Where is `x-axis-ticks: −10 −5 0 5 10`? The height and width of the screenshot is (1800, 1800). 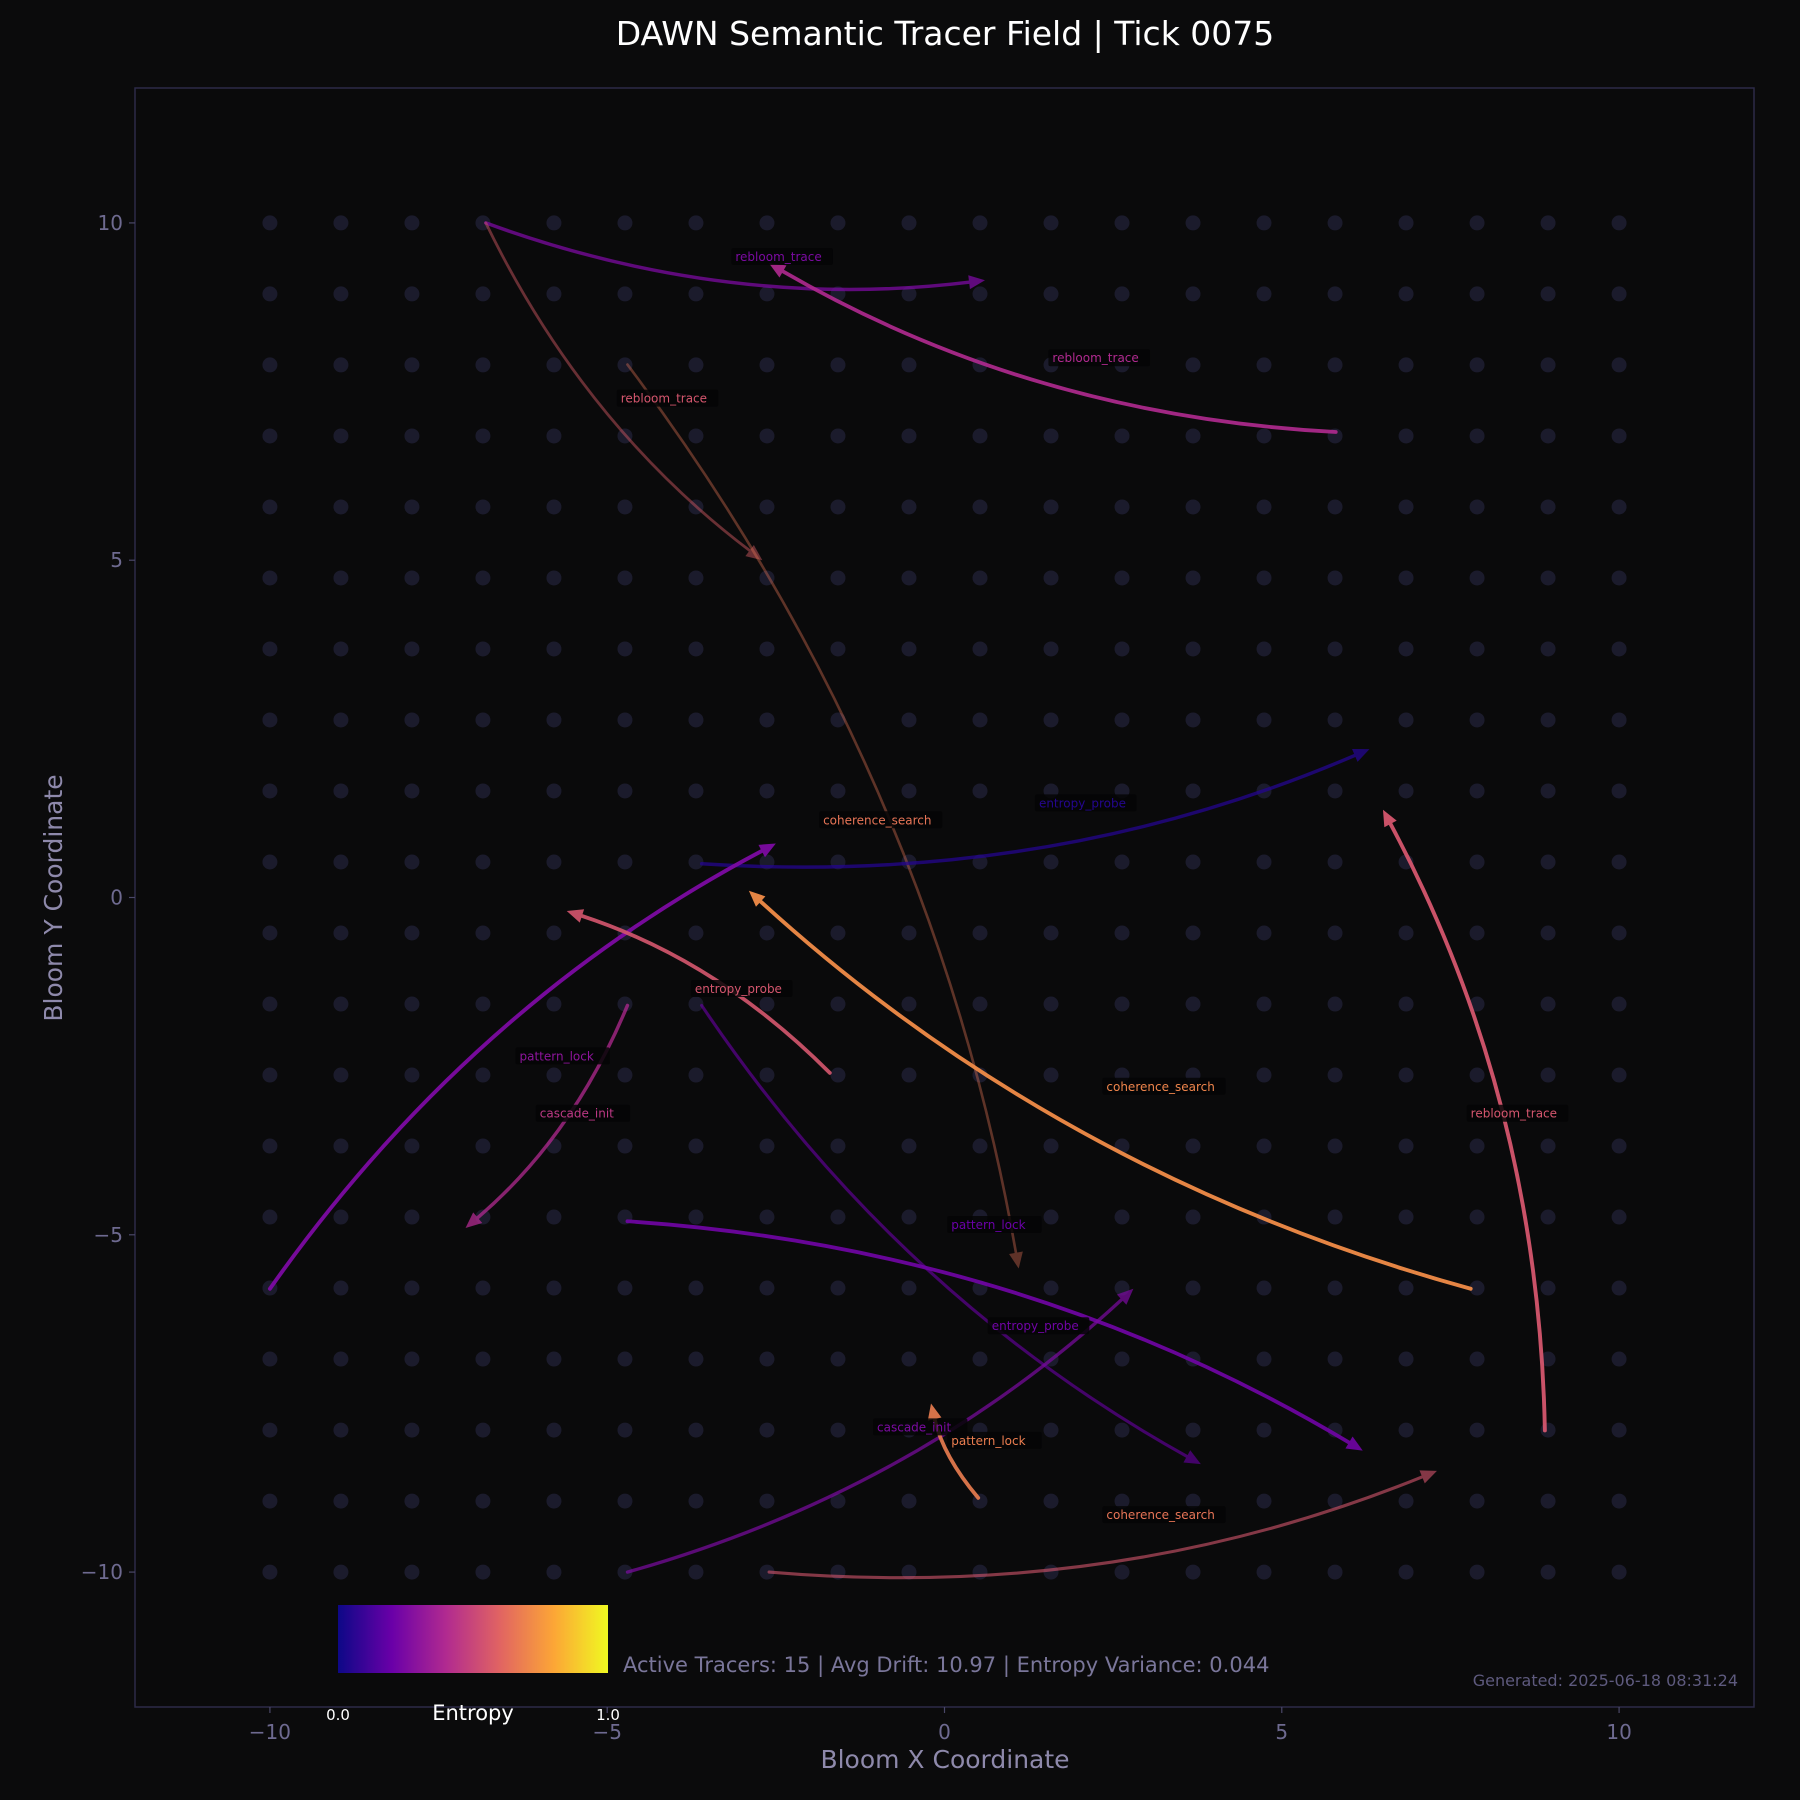 x-axis-ticks: −10 −5 0 5 10 is located at coordinates (940, 1725).